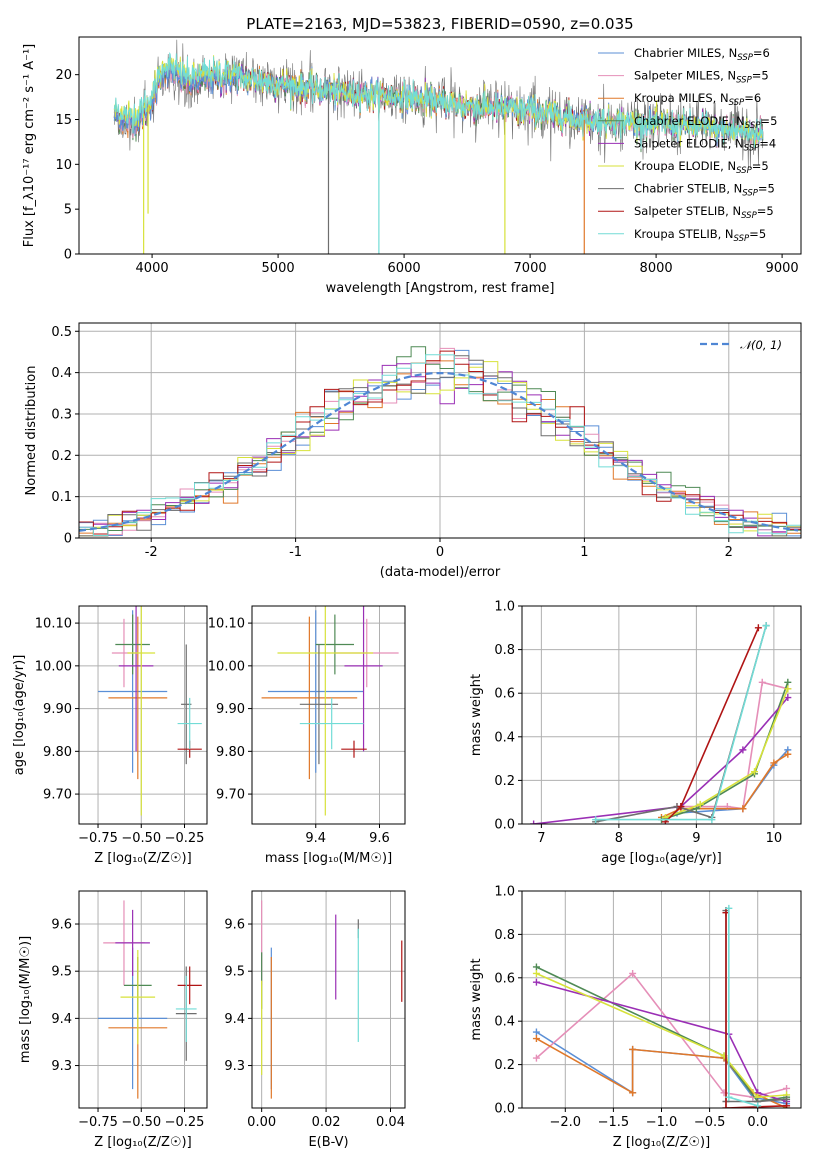 The height and width of the screenshot is (1170, 819). I want to click on weight-line-chabrier-elodie, so click(661, 1034).